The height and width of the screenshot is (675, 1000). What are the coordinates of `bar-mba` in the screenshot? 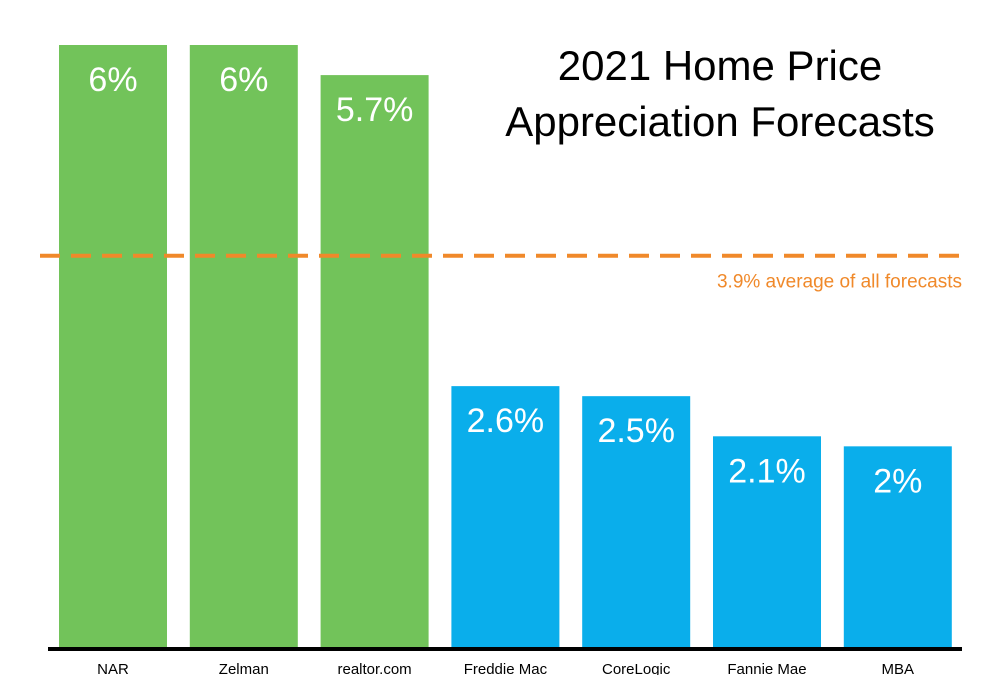 It's located at (897, 546).